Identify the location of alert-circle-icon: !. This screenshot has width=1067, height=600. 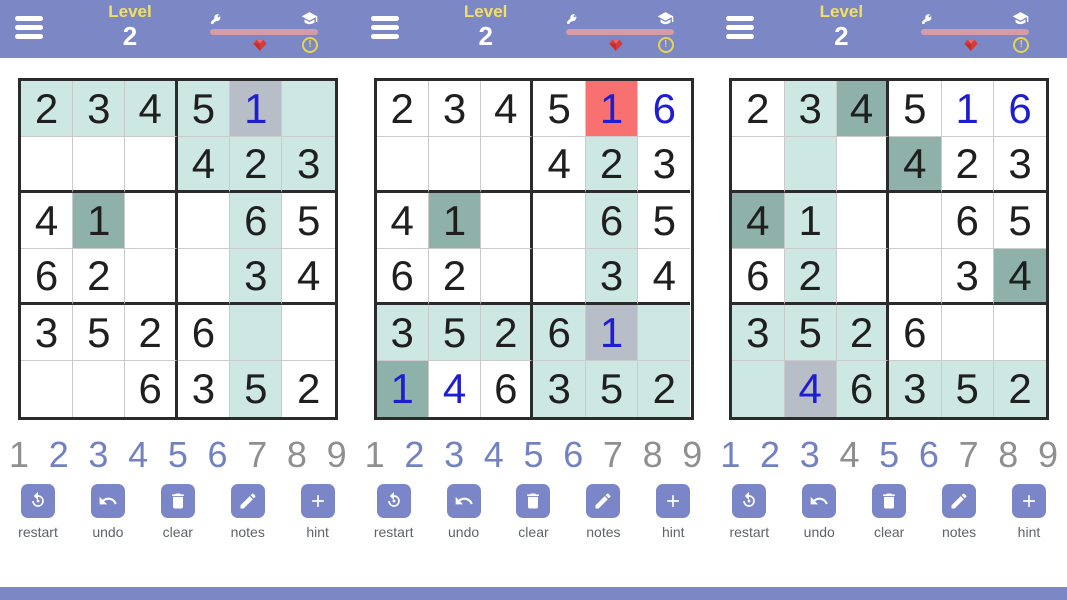
(310, 45).